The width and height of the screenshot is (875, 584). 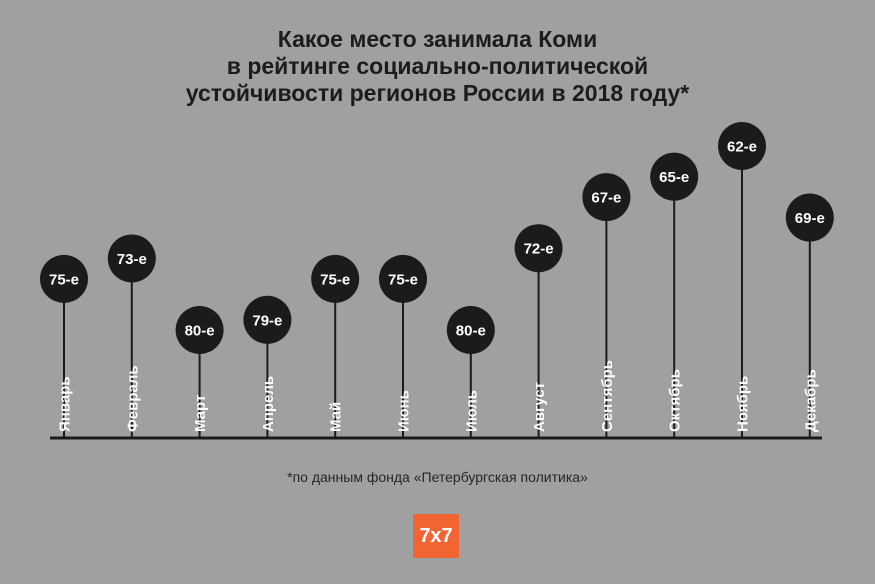 I want to click on category-label-0: Январь, so click(x=65, y=404).